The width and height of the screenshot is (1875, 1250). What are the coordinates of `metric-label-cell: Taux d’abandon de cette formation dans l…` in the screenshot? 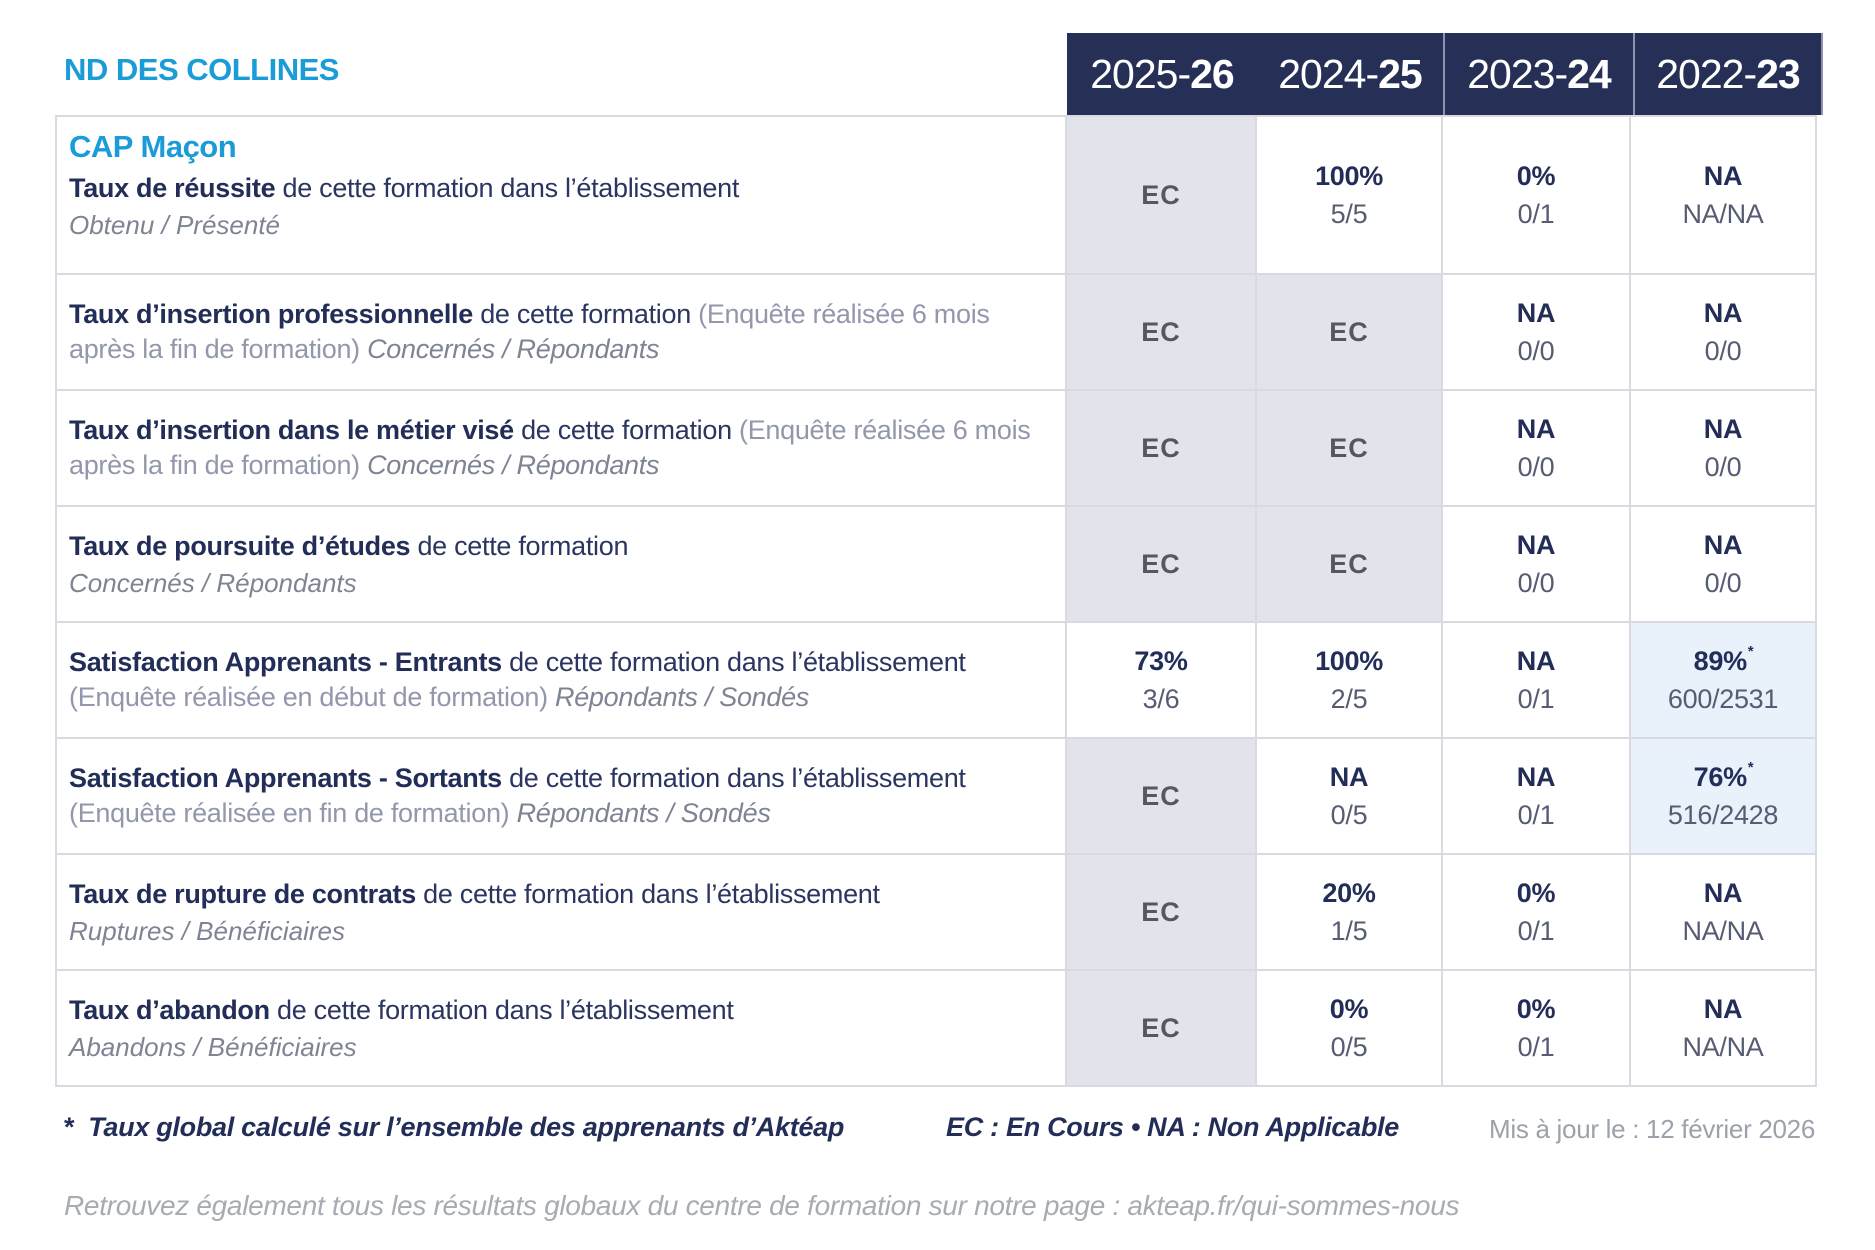 It's located at (562, 1029).